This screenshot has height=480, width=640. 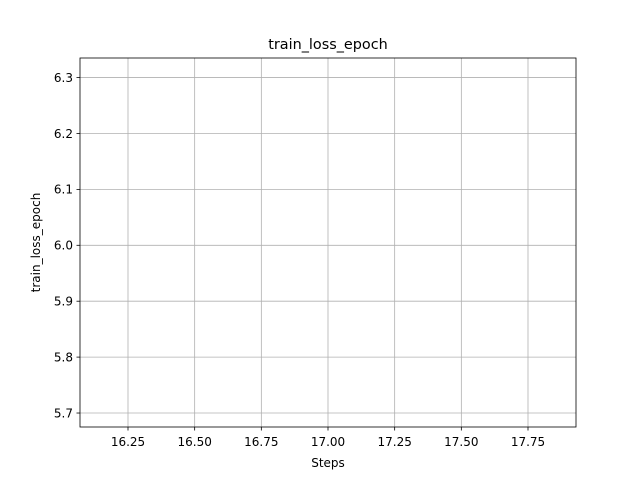 I want to click on y-axis-ticks: 5.7 5.8 5.9 6.0 6.1 6.2 6.3, so click(x=67, y=245).